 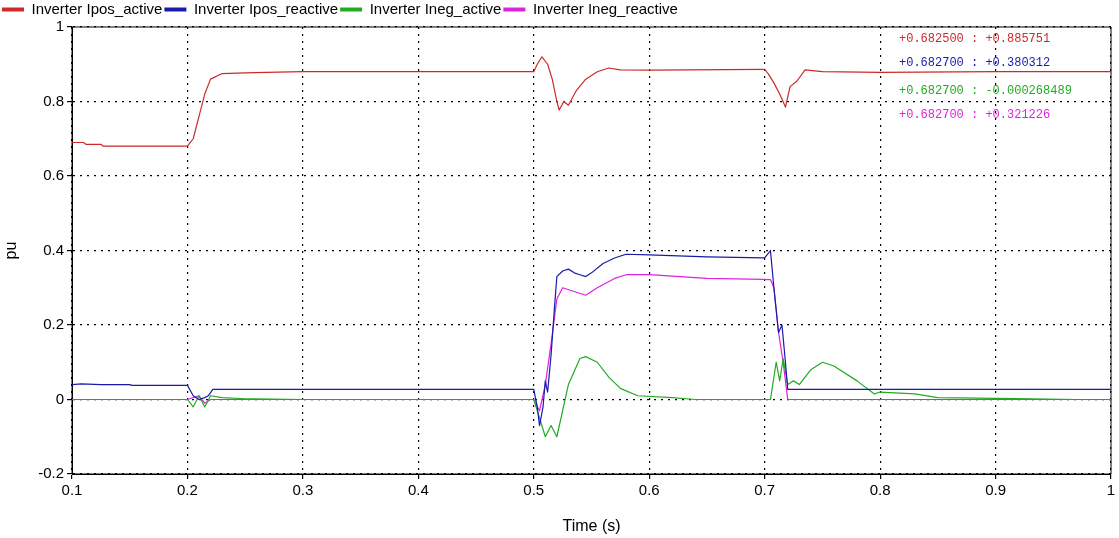 I want to click on y-tick-label: -0.2, so click(x=51, y=473).